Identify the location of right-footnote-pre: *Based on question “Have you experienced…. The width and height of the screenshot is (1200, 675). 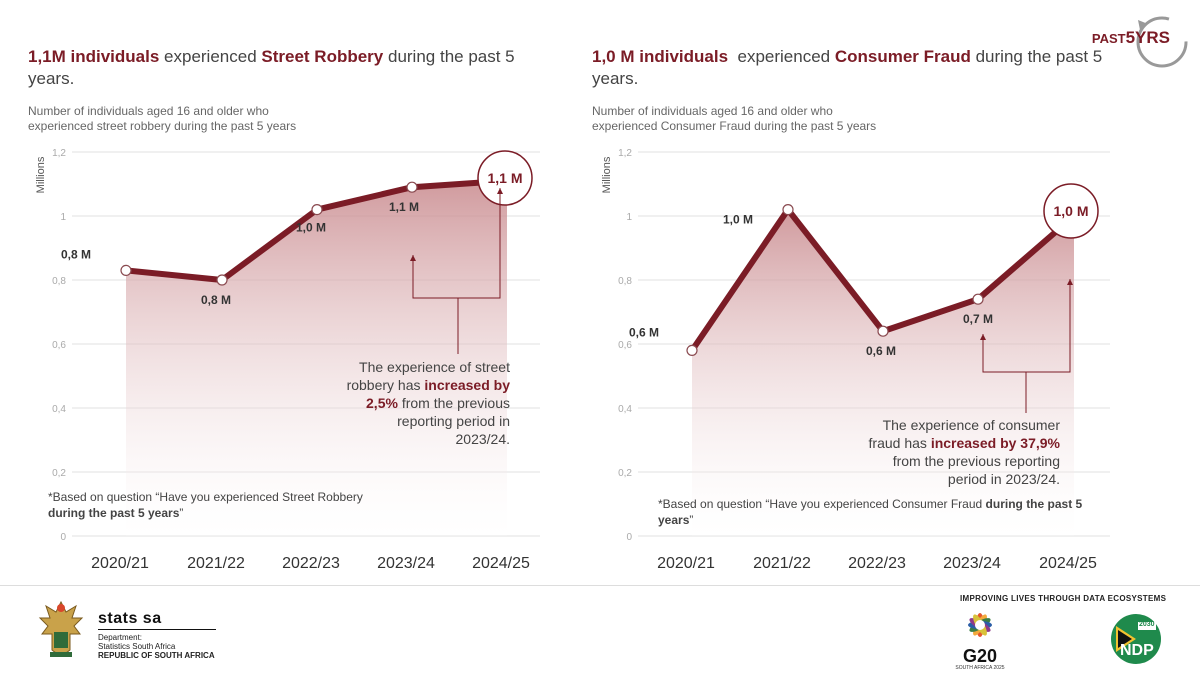
(822, 504).